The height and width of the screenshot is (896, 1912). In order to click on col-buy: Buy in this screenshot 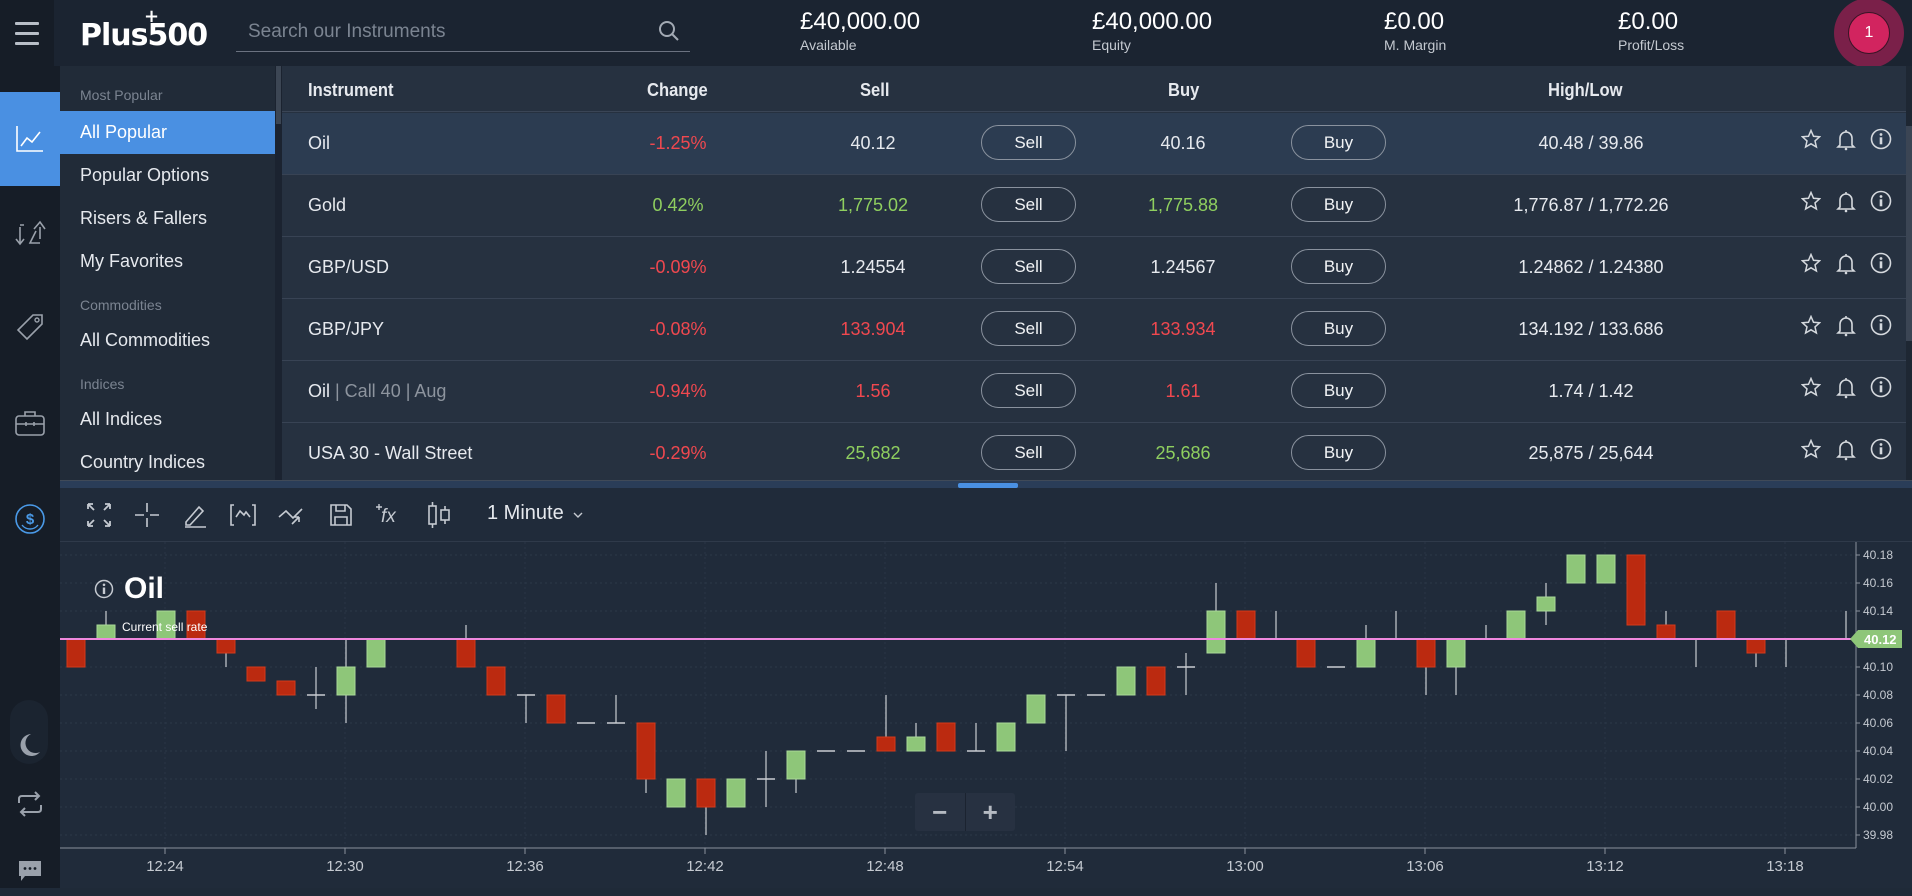, I will do `click(1184, 90)`.